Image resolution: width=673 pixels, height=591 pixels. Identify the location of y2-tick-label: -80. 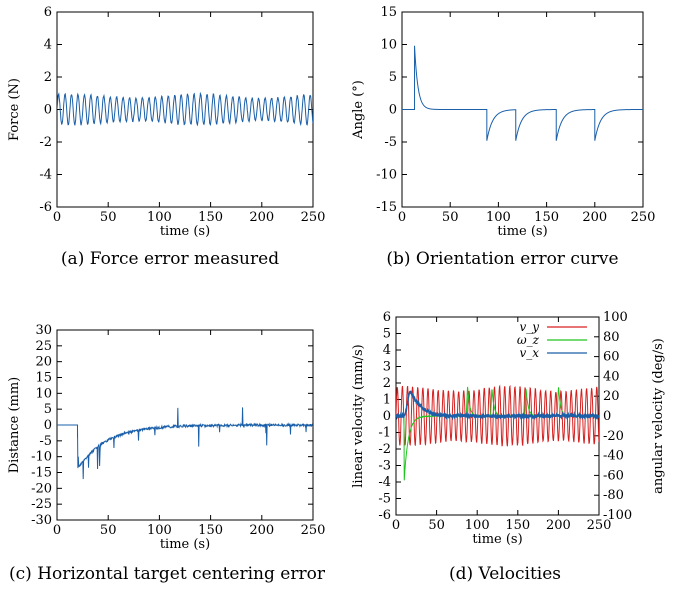
(613, 495).